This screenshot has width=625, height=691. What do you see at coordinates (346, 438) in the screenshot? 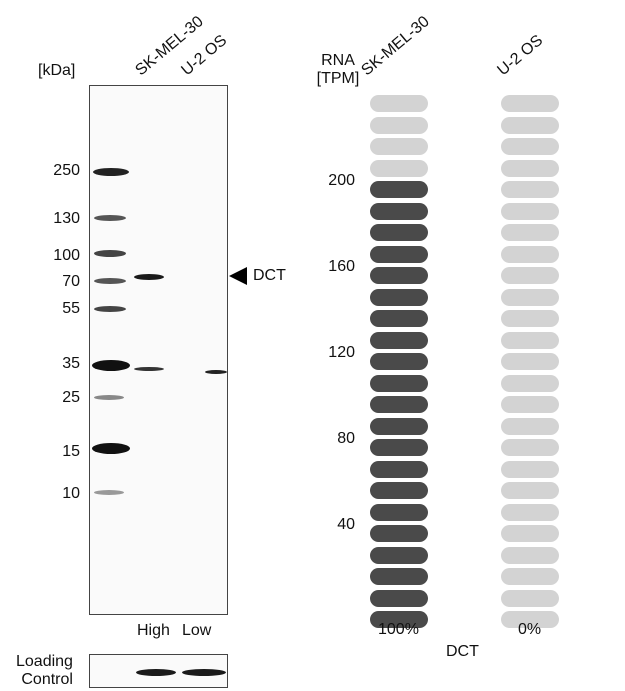
I see `rna-tick-80: 80` at bounding box center [346, 438].